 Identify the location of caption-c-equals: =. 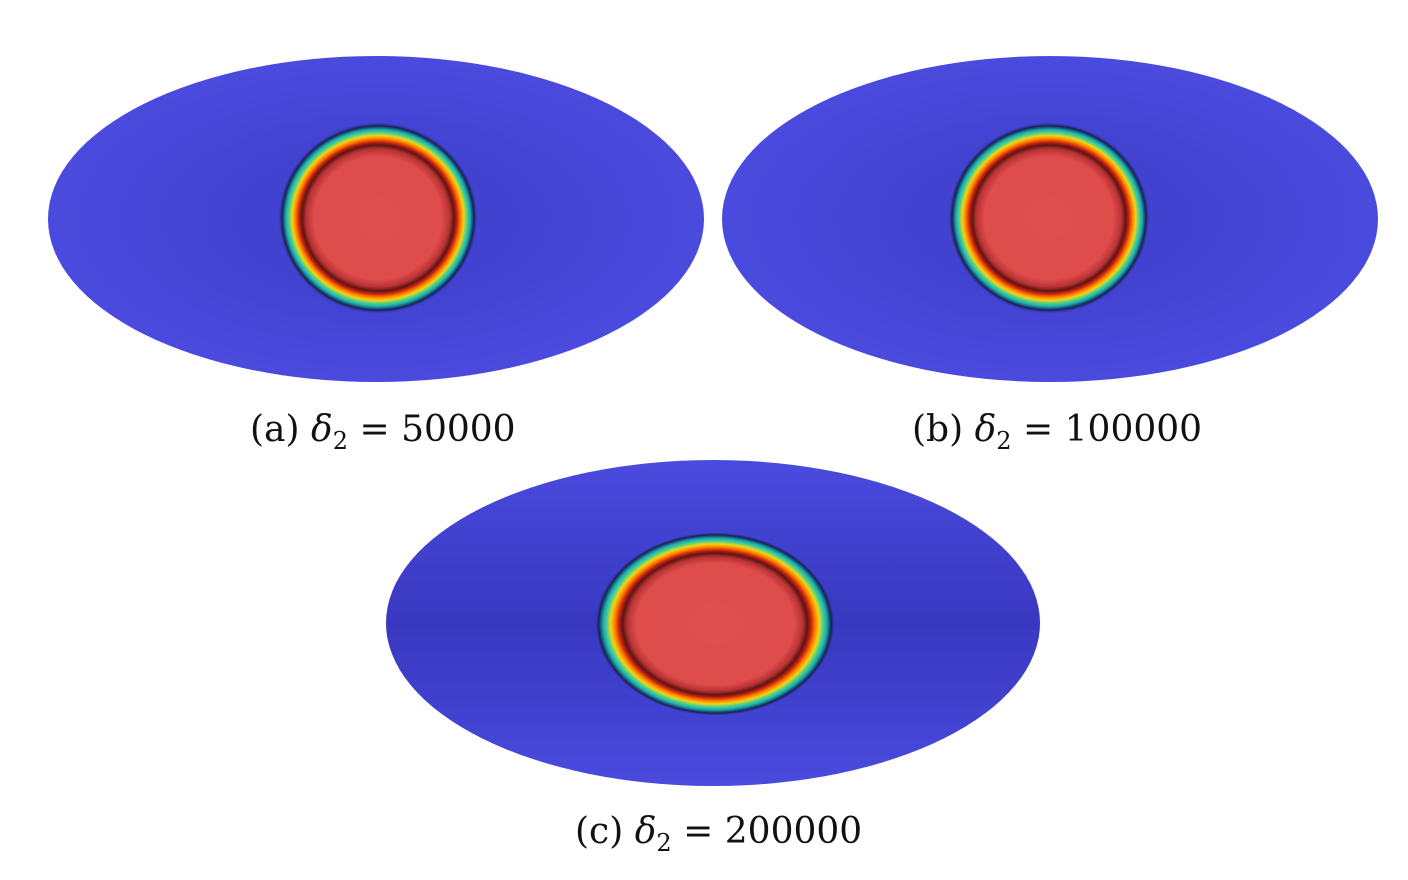
(698, 831).